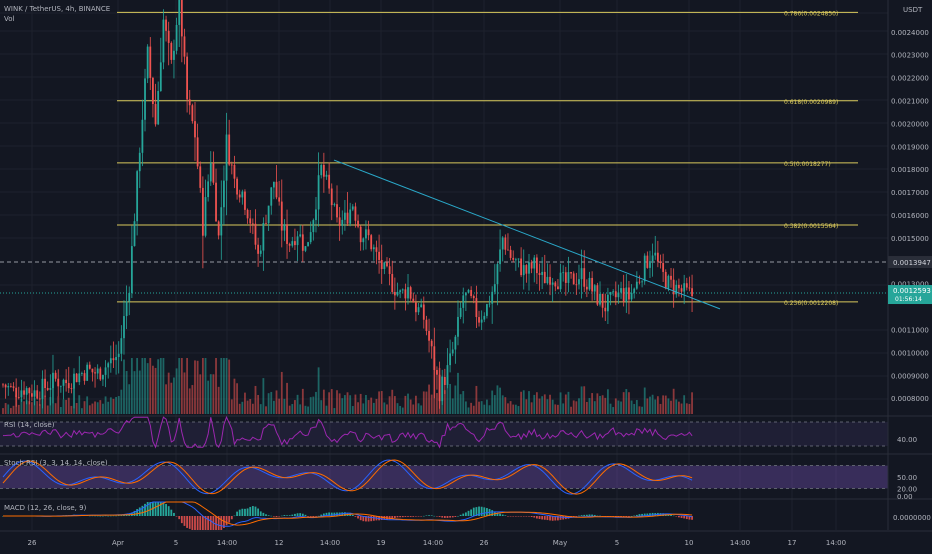 The image size is (932, 554). What do you see at coordinates (910, 295) in the screenshot?
I see `last-price-box` at bounding box center [910, 295].